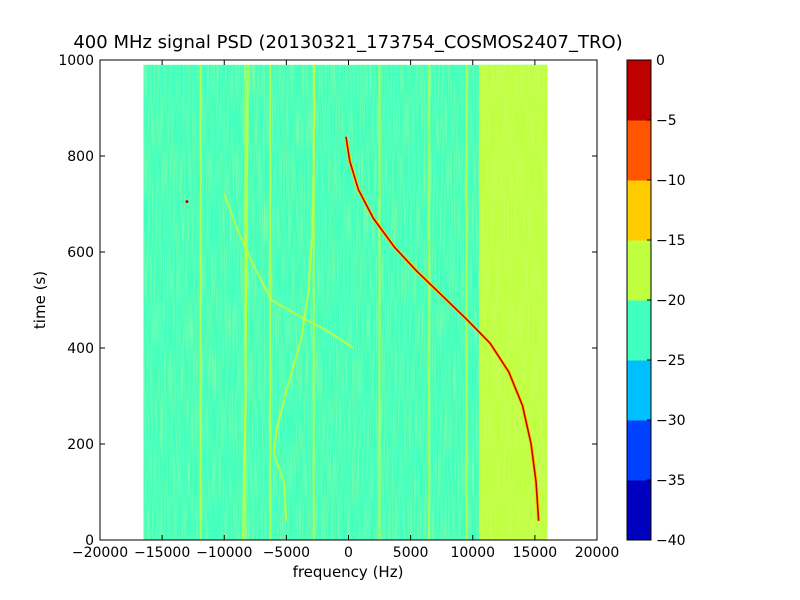 The width and height of the screenshot is (800, 600). I want to click on x-tick-label: 10000, so click(472, 553).